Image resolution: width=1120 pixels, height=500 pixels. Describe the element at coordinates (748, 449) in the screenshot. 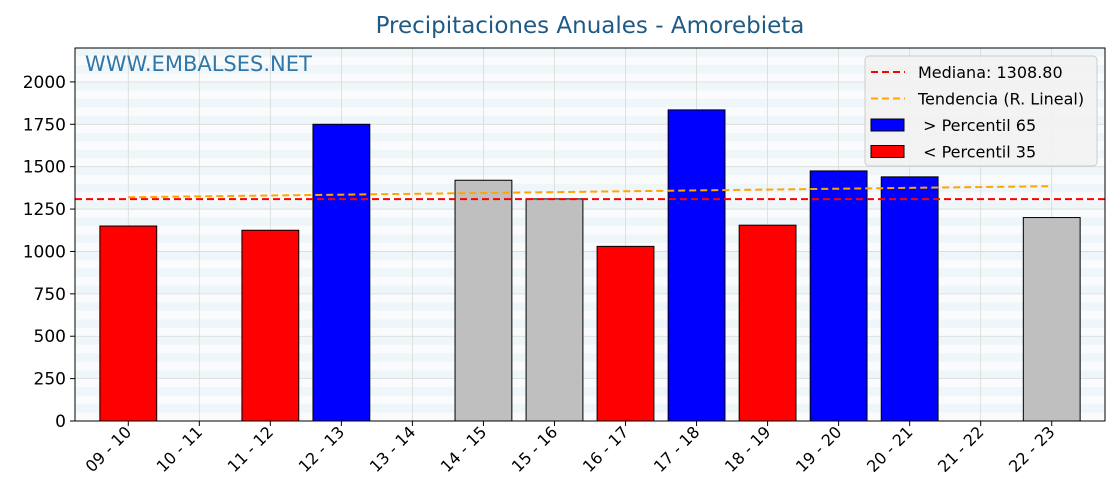

I see `x-tick-label: 18 - 19` at that location.